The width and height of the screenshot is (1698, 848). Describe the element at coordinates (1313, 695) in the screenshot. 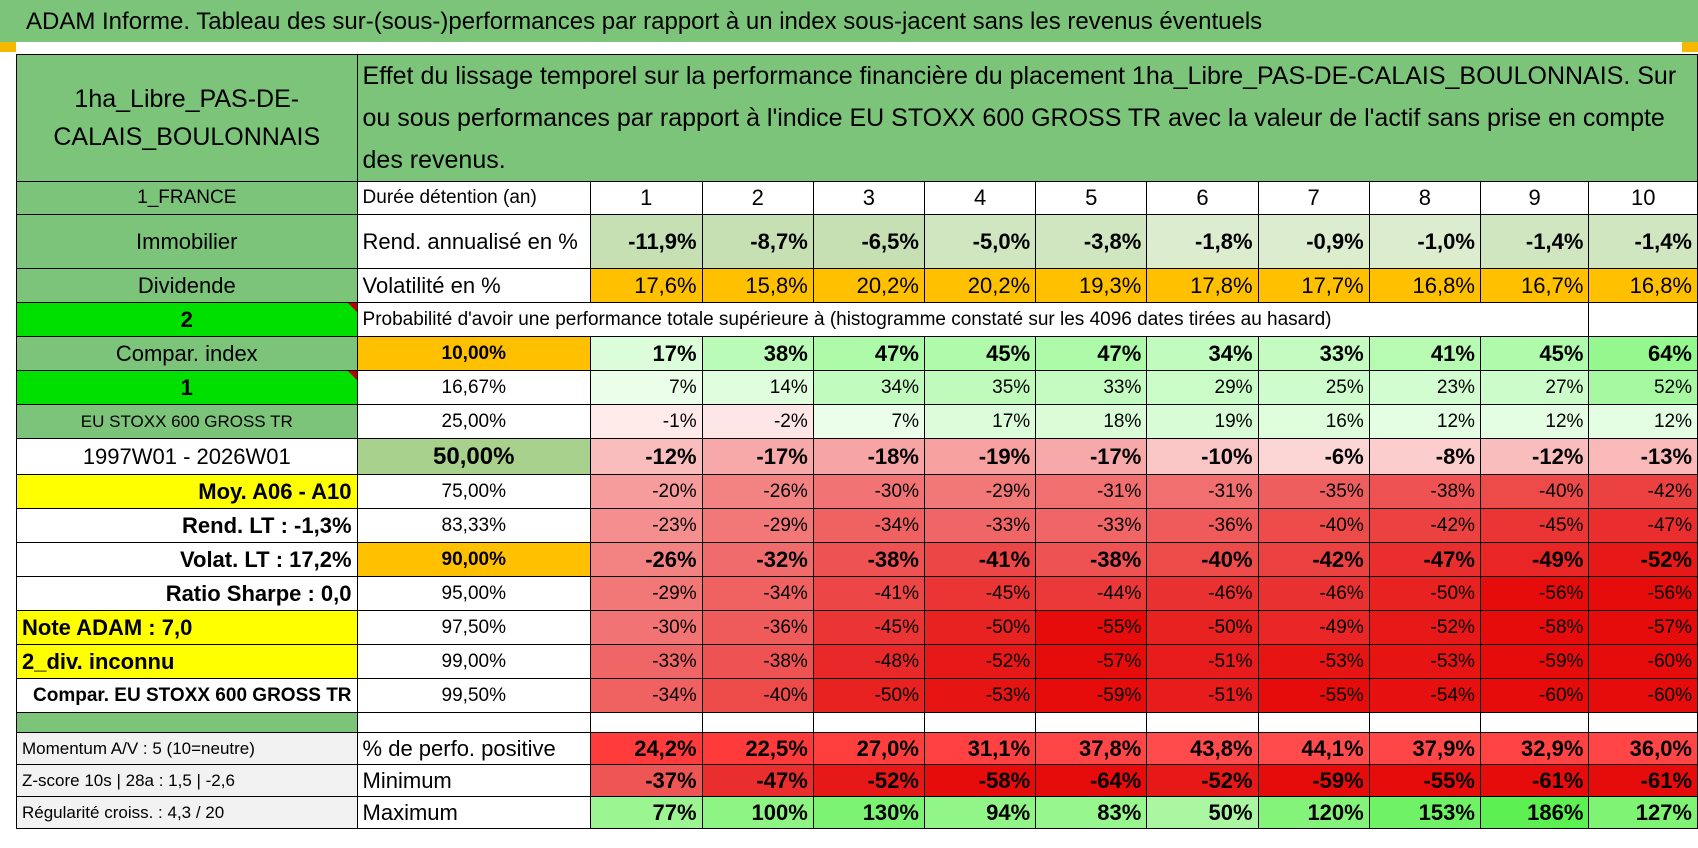

I see `percentile-value: -55%` at that location.